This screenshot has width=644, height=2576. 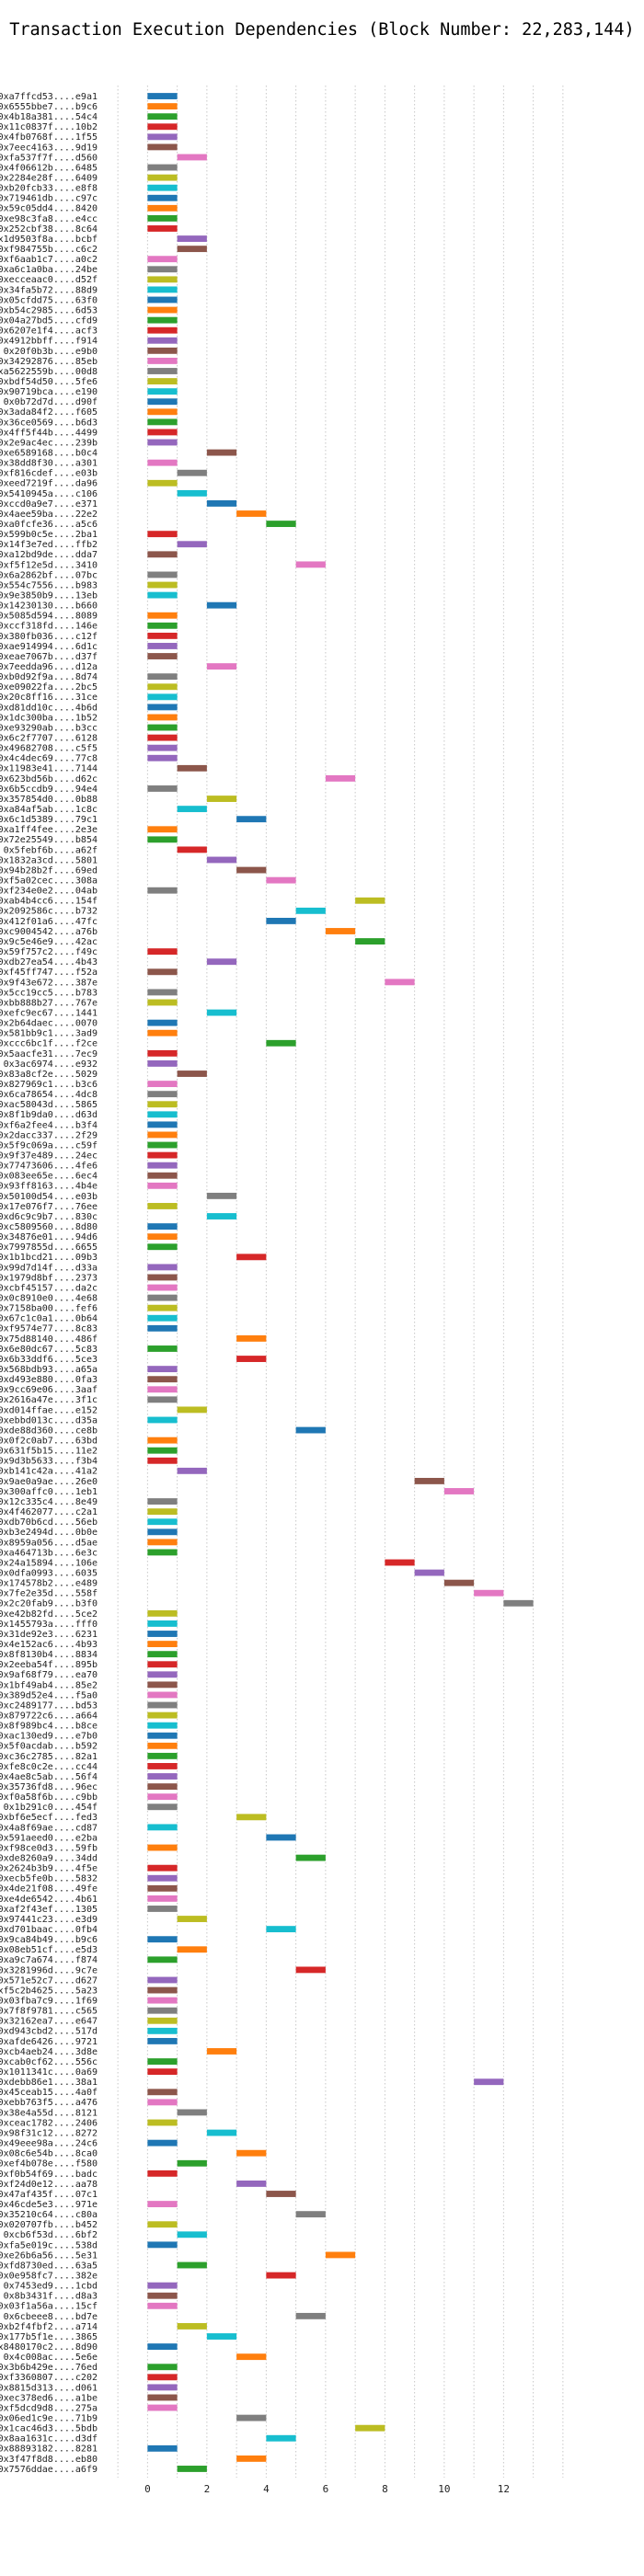 I want to click on transaction-label: 0x554c7556....b983, so click(x=49, y=585).